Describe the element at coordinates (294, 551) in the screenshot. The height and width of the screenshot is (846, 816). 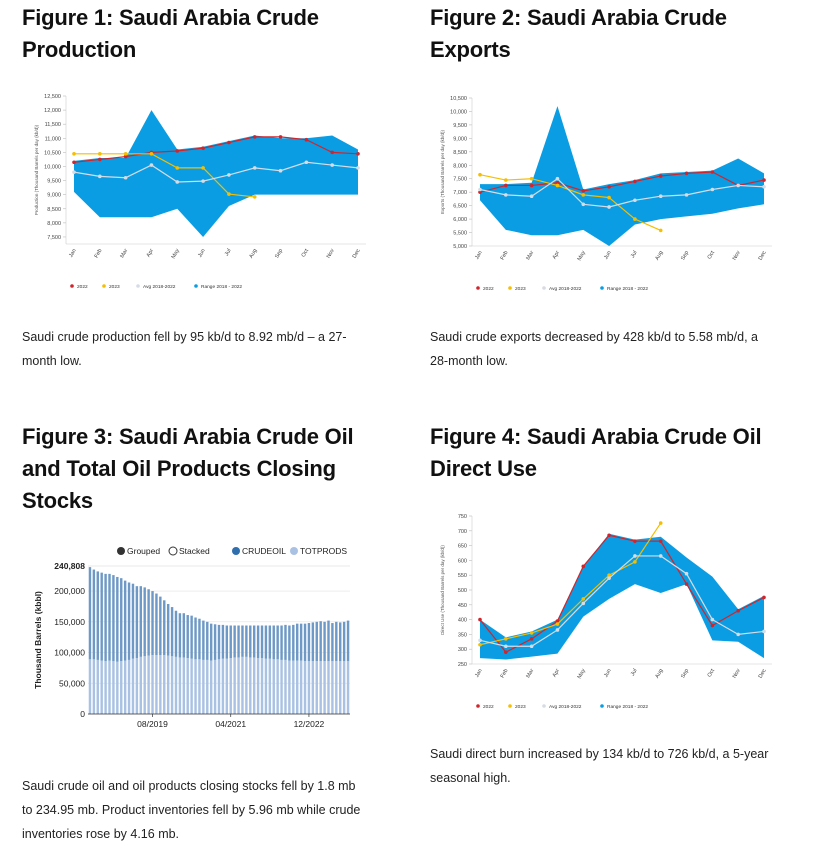
I see `legend-marker-totprods` at that location.